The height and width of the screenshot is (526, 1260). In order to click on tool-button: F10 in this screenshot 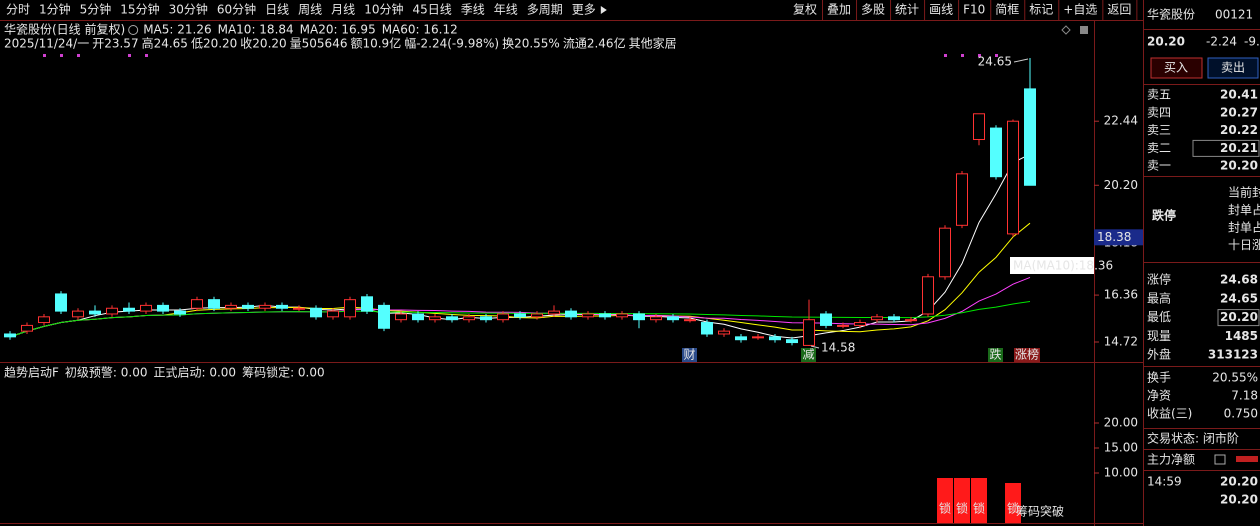, I will do `click(974, 10)`.